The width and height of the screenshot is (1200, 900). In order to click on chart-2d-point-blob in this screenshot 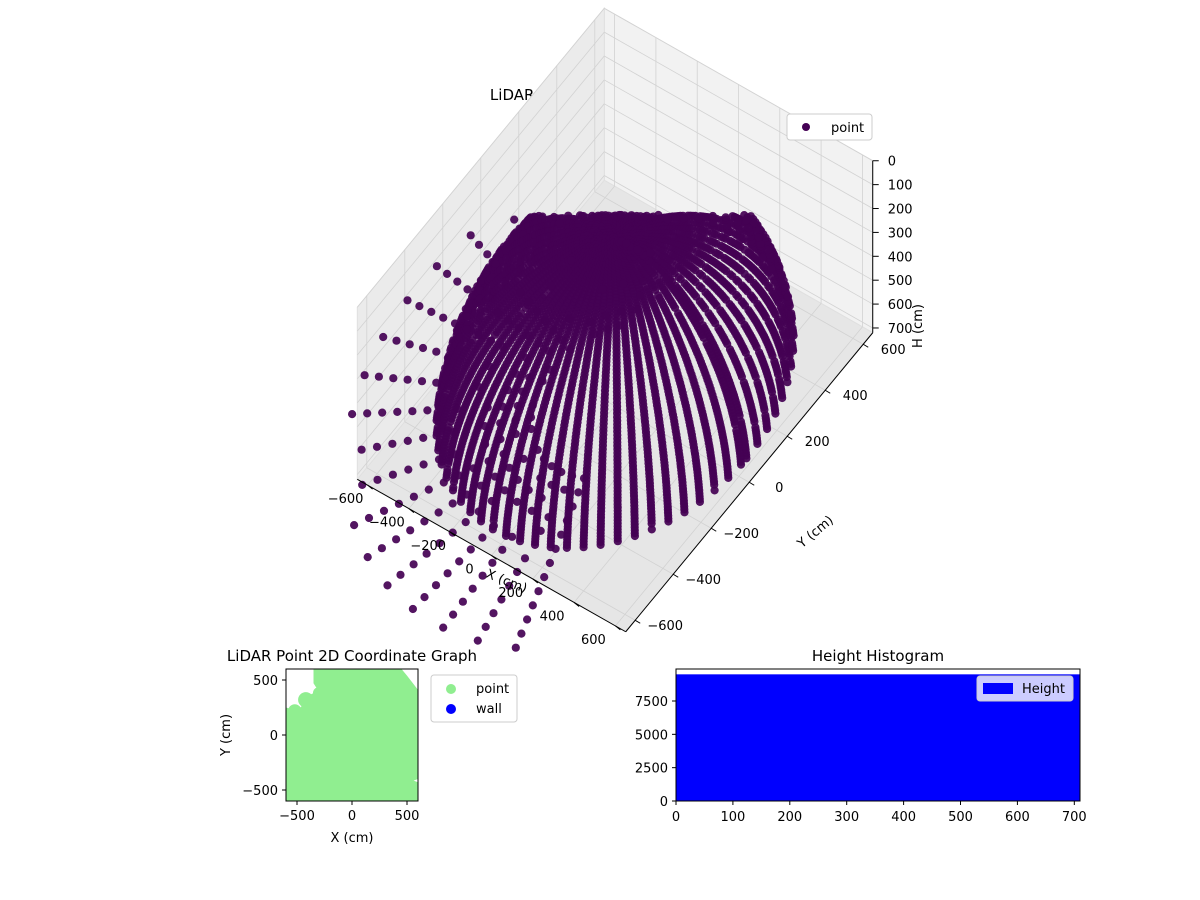, I will do `click(295, 711)`.